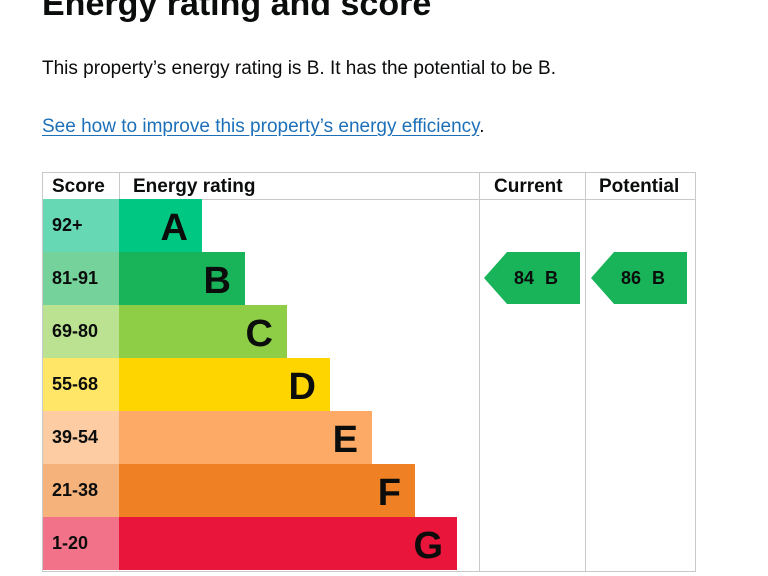  I want to click on score-range: 1-20, so click(81, 543).